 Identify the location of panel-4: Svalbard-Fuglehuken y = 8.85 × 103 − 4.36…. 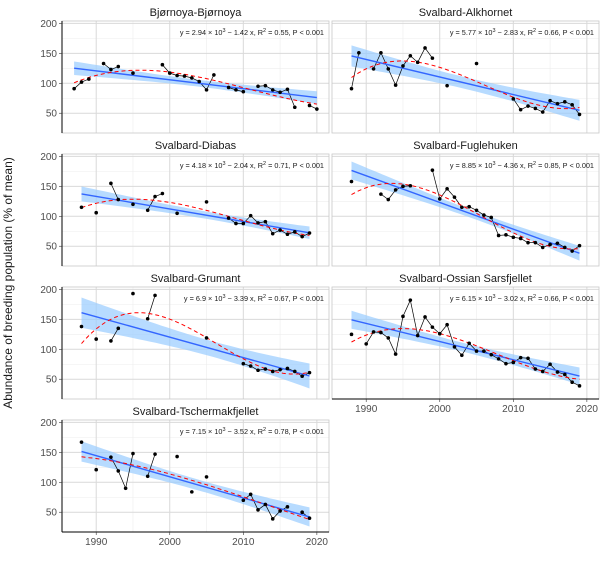
(465, 203).